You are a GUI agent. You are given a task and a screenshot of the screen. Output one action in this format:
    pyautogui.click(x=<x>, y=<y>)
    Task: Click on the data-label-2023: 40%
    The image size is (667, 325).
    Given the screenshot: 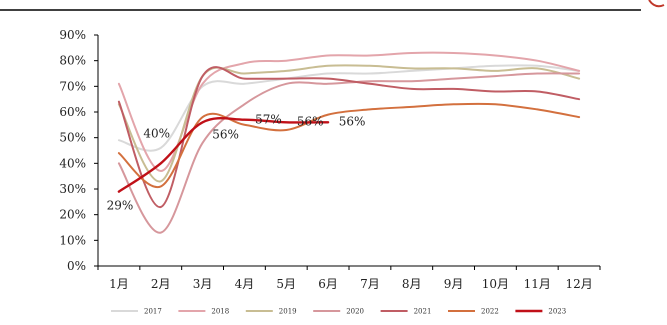 What is the action you would take?
    pyautogui.click(x=156, y=133)
    